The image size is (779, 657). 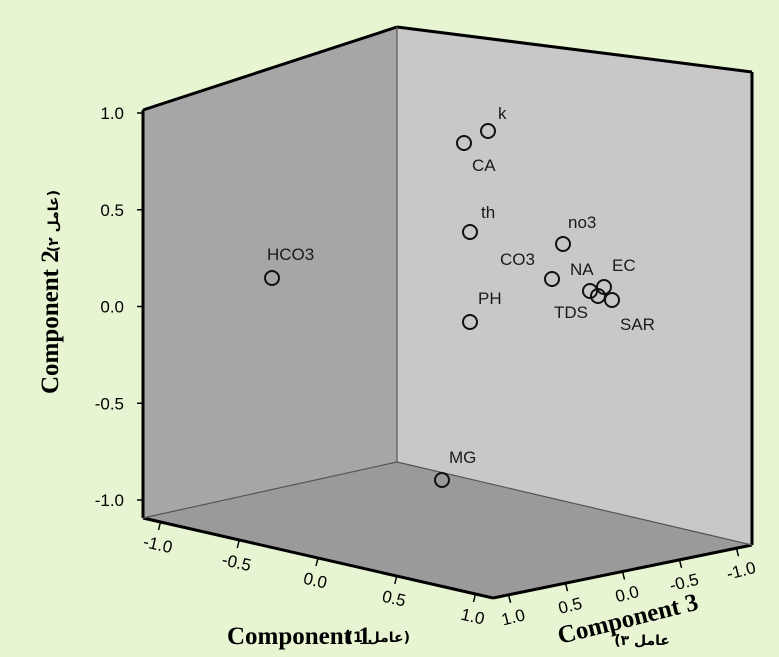 I want to click on data-point-na, so click(x=590, y=291).